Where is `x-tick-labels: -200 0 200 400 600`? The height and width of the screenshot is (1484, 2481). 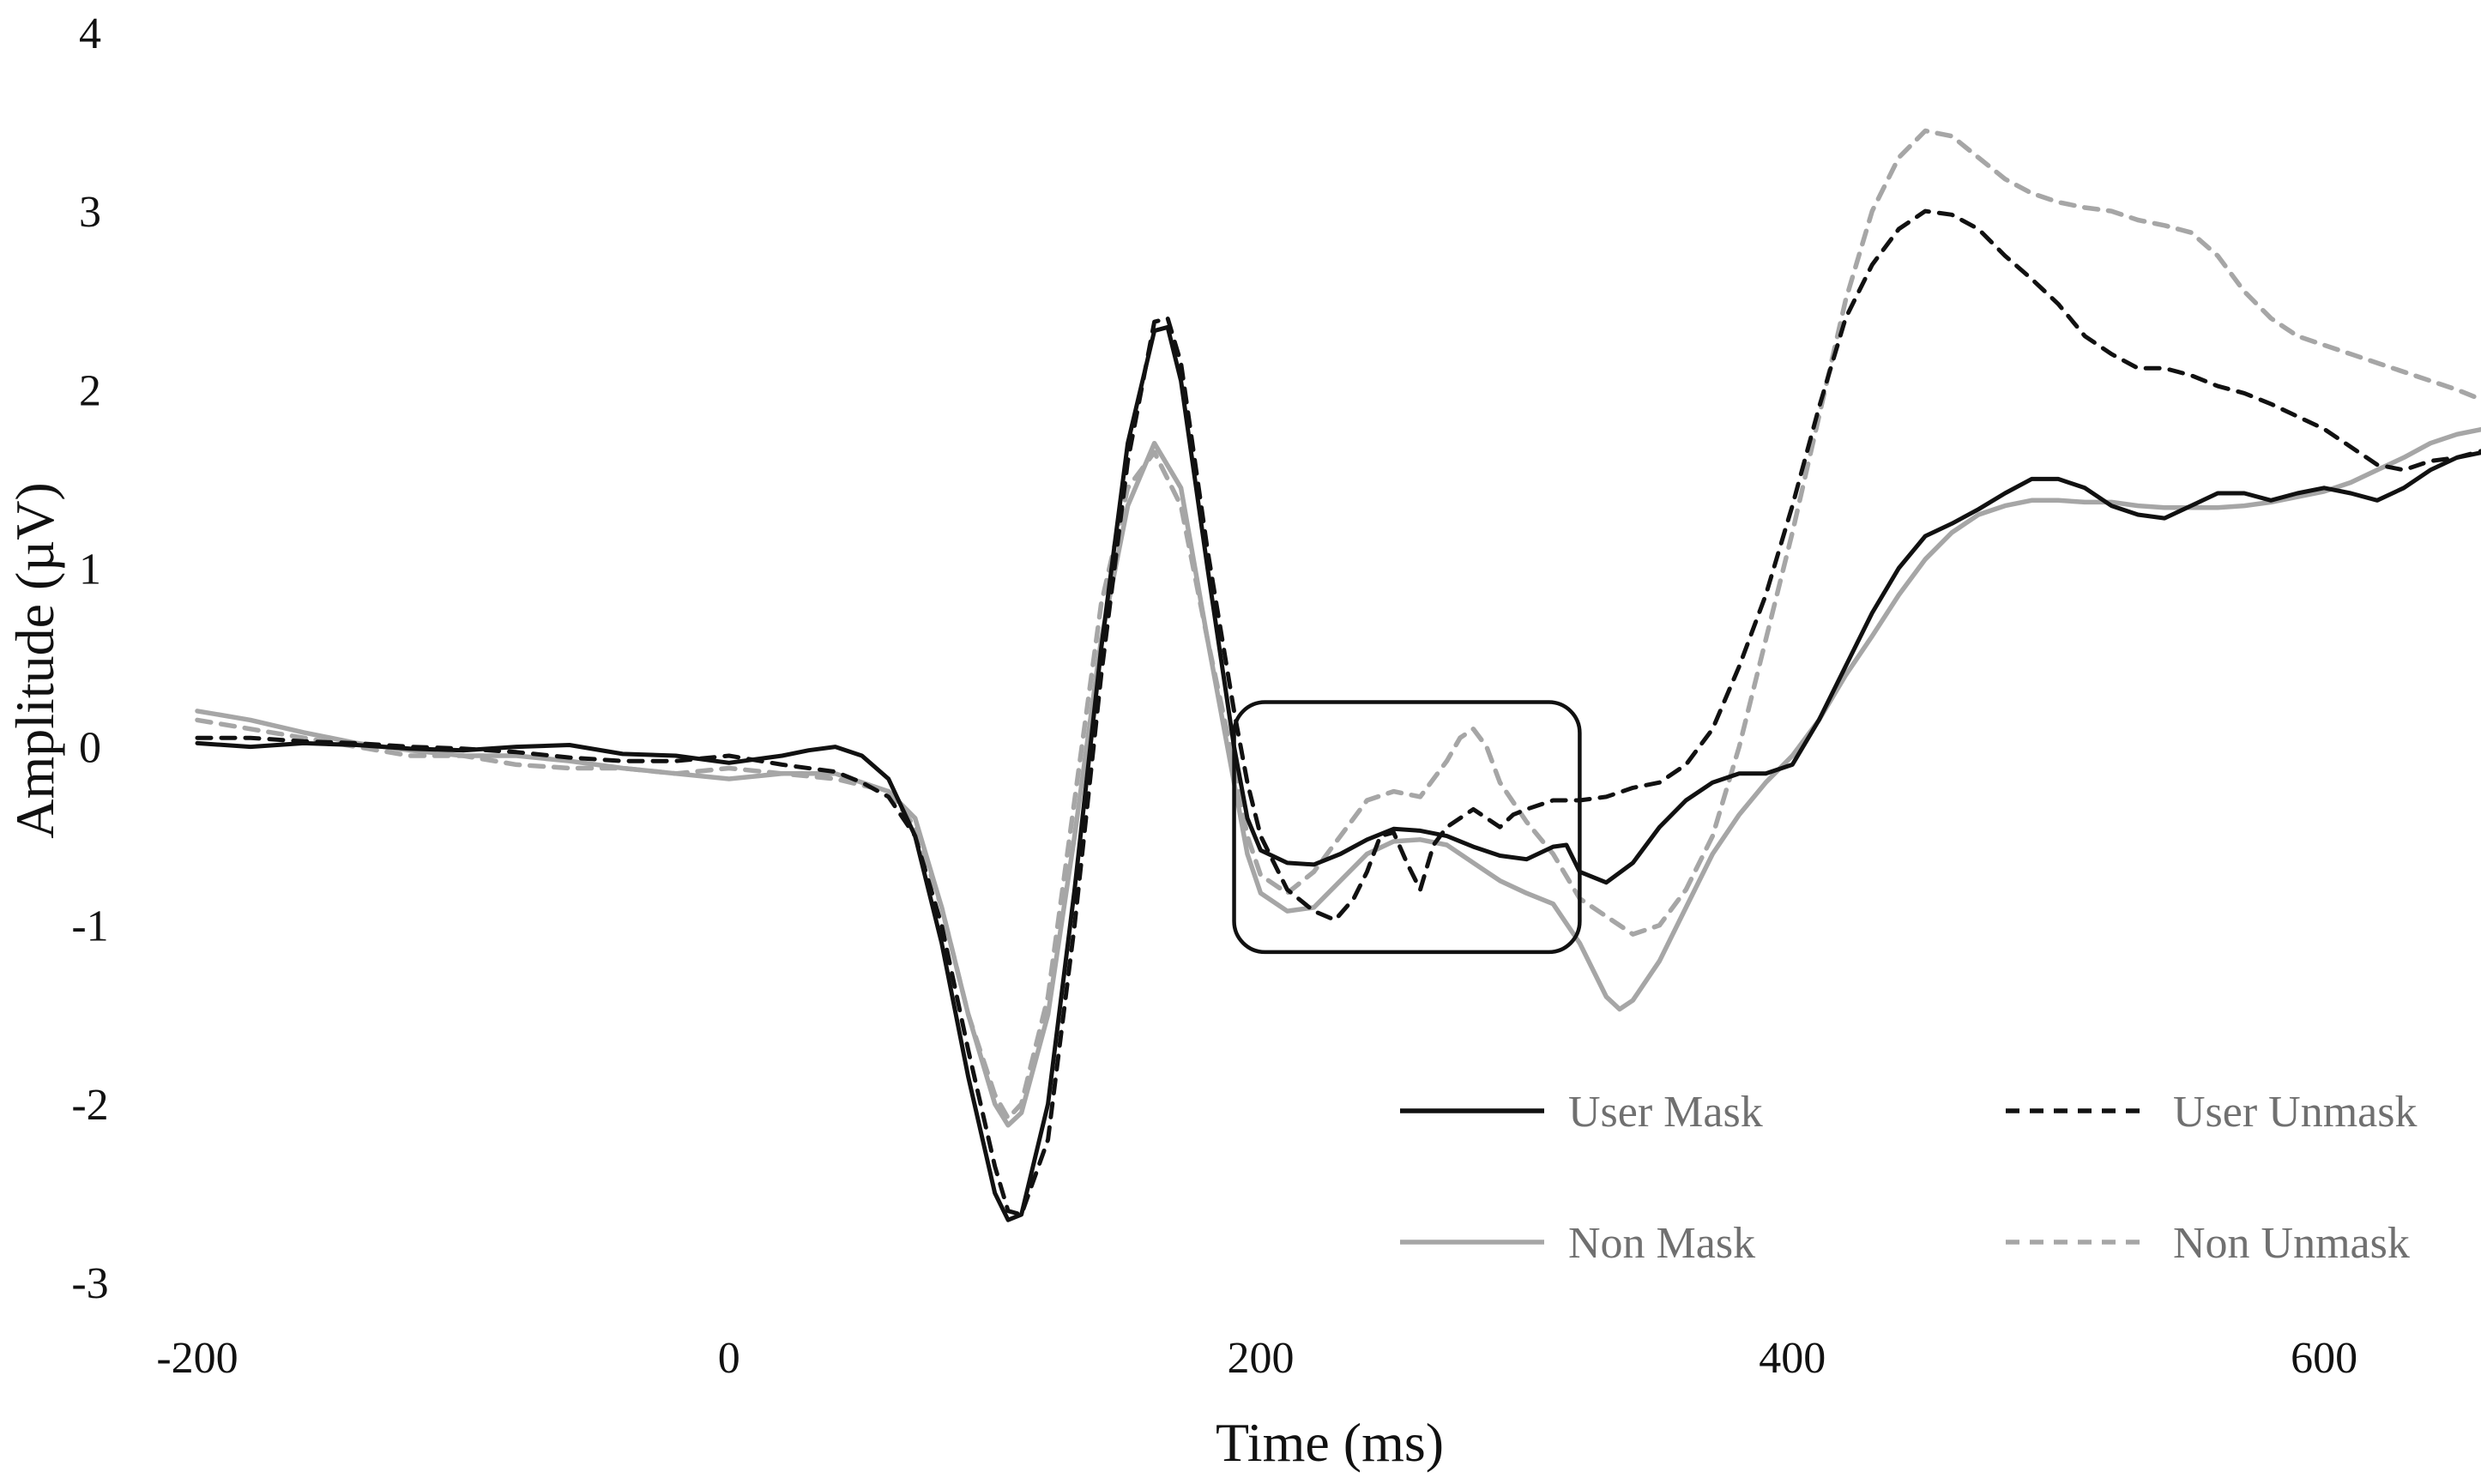
x-tick-labels: -200 0 200 400 600 is located at coordinates (1256, 1358).